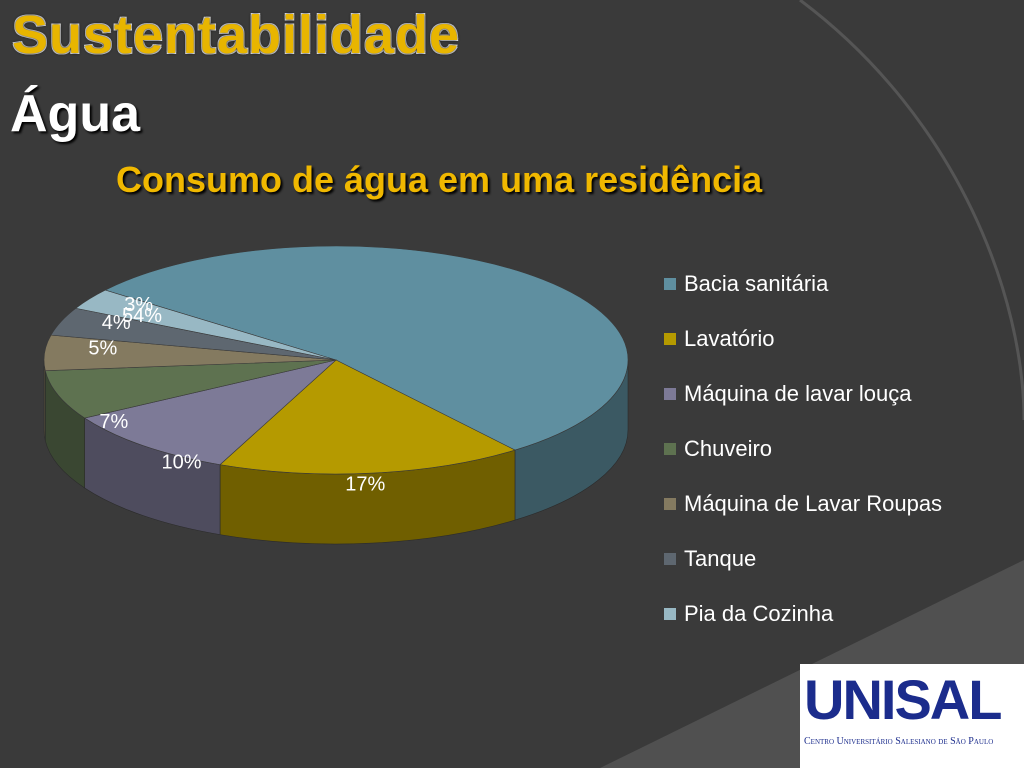  I want to click on slide-title: Sustentabilidade, so click(236, 35).